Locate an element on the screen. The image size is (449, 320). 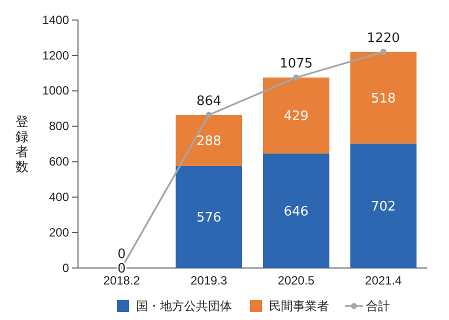
data-label: 576 is located at coordinates (209, 218).